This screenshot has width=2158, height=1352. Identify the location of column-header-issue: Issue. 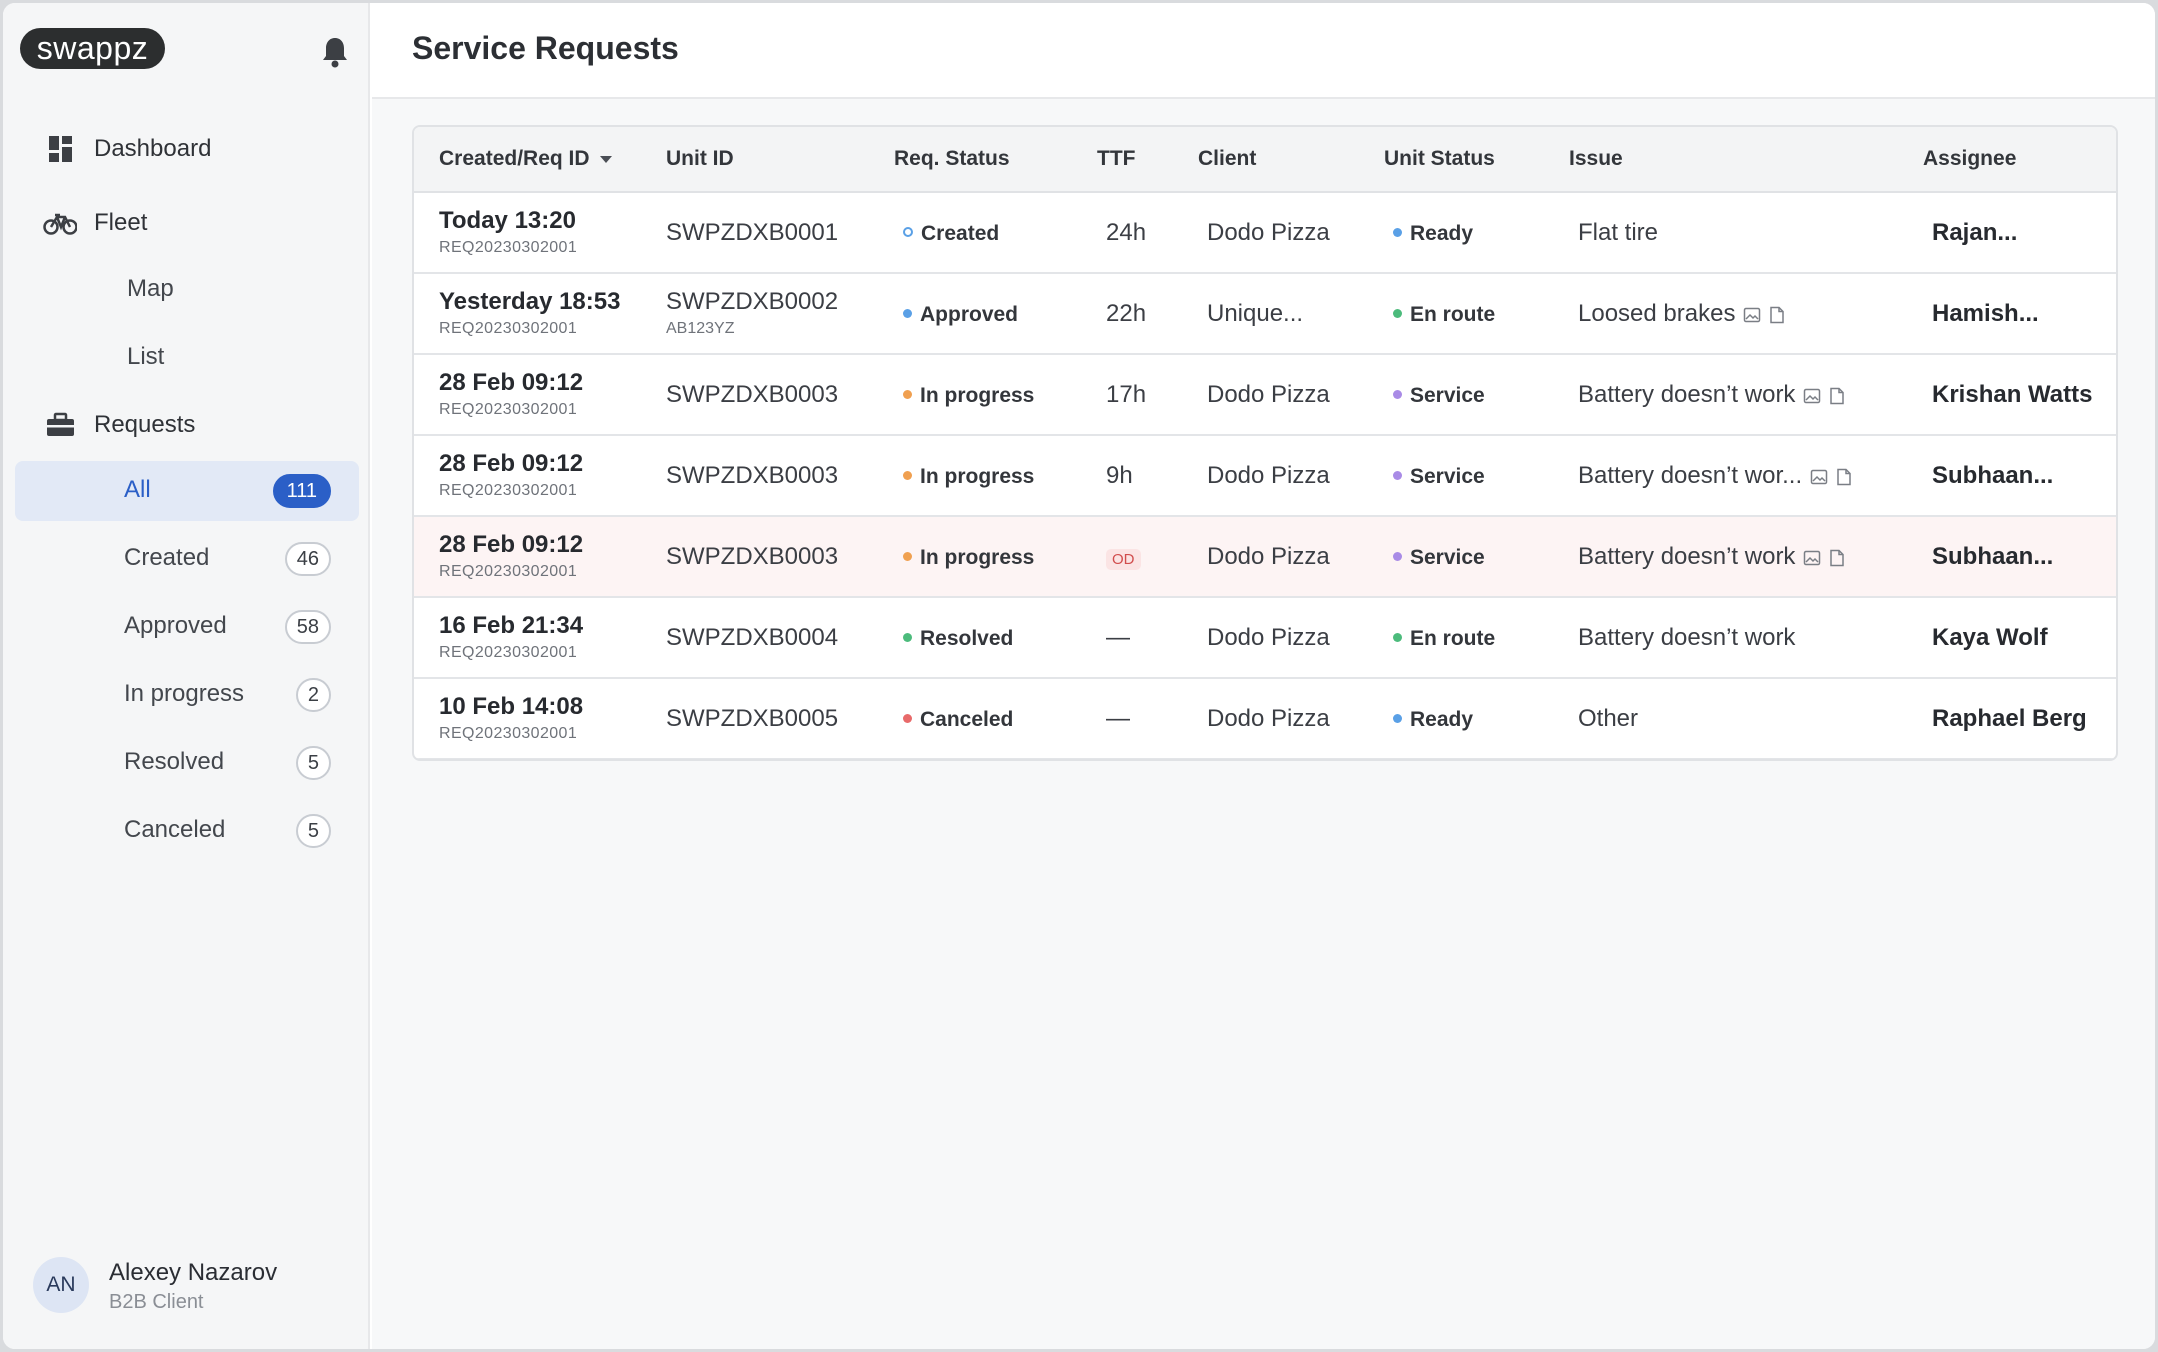
(1596, 158).